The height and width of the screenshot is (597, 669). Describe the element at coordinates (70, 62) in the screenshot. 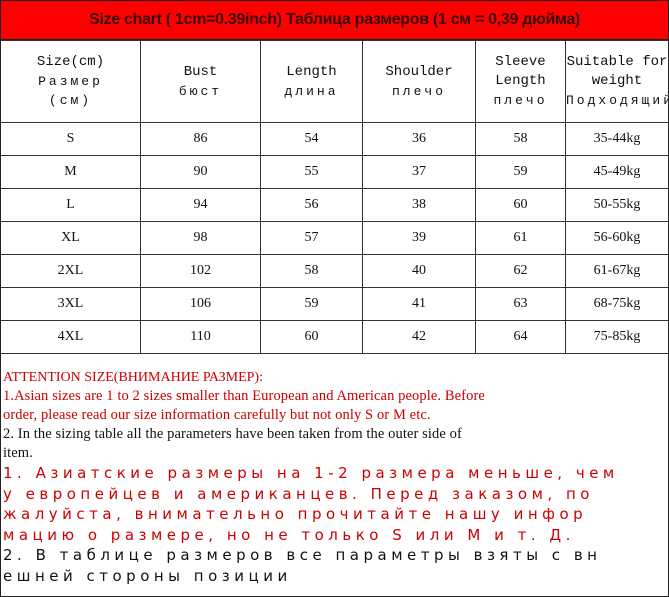

I see `header-size-en: Size(cm)` at that location.